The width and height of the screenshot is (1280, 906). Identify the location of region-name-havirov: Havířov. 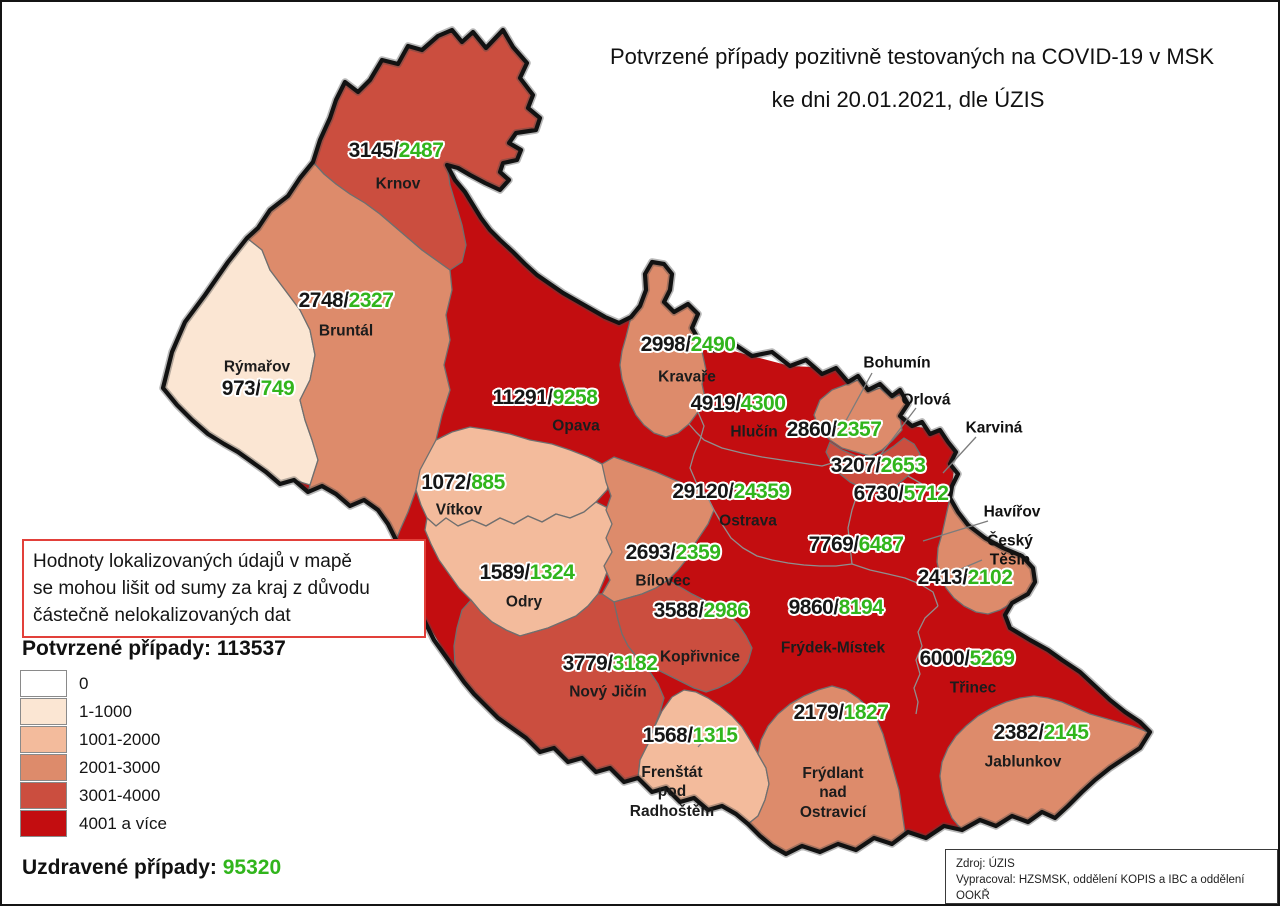
(1012, 512).